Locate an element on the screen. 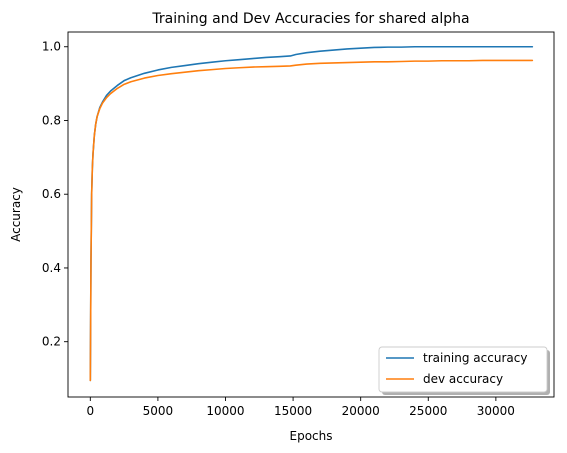 The image size is (567, 453). x-tick-label: 0 is located at coordinates (90, 411).